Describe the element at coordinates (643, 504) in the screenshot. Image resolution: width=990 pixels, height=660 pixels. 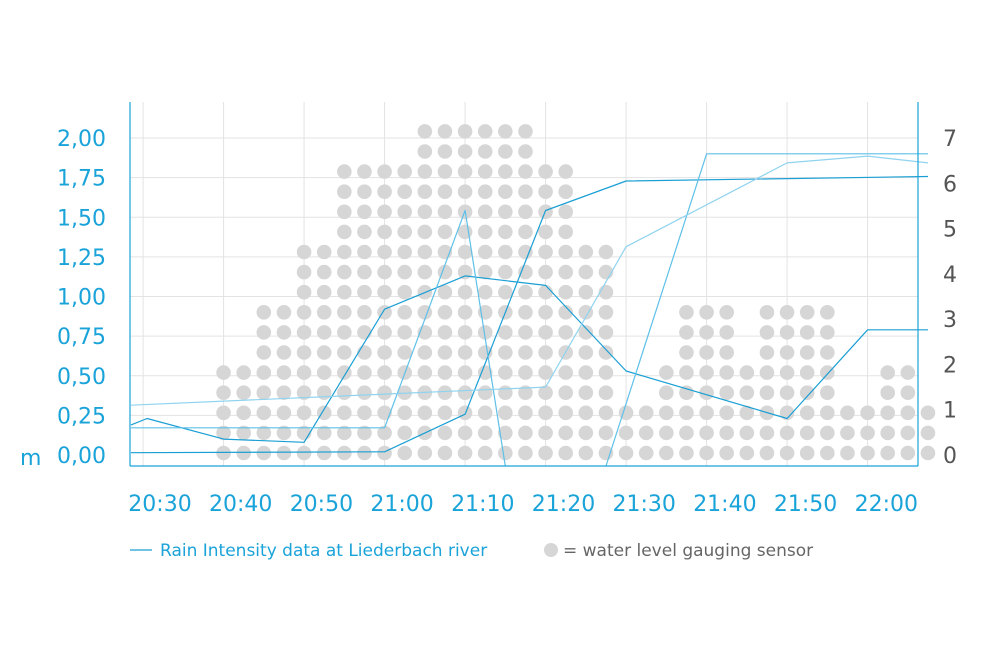
I see `x-tick-label: 21:30` at that location.